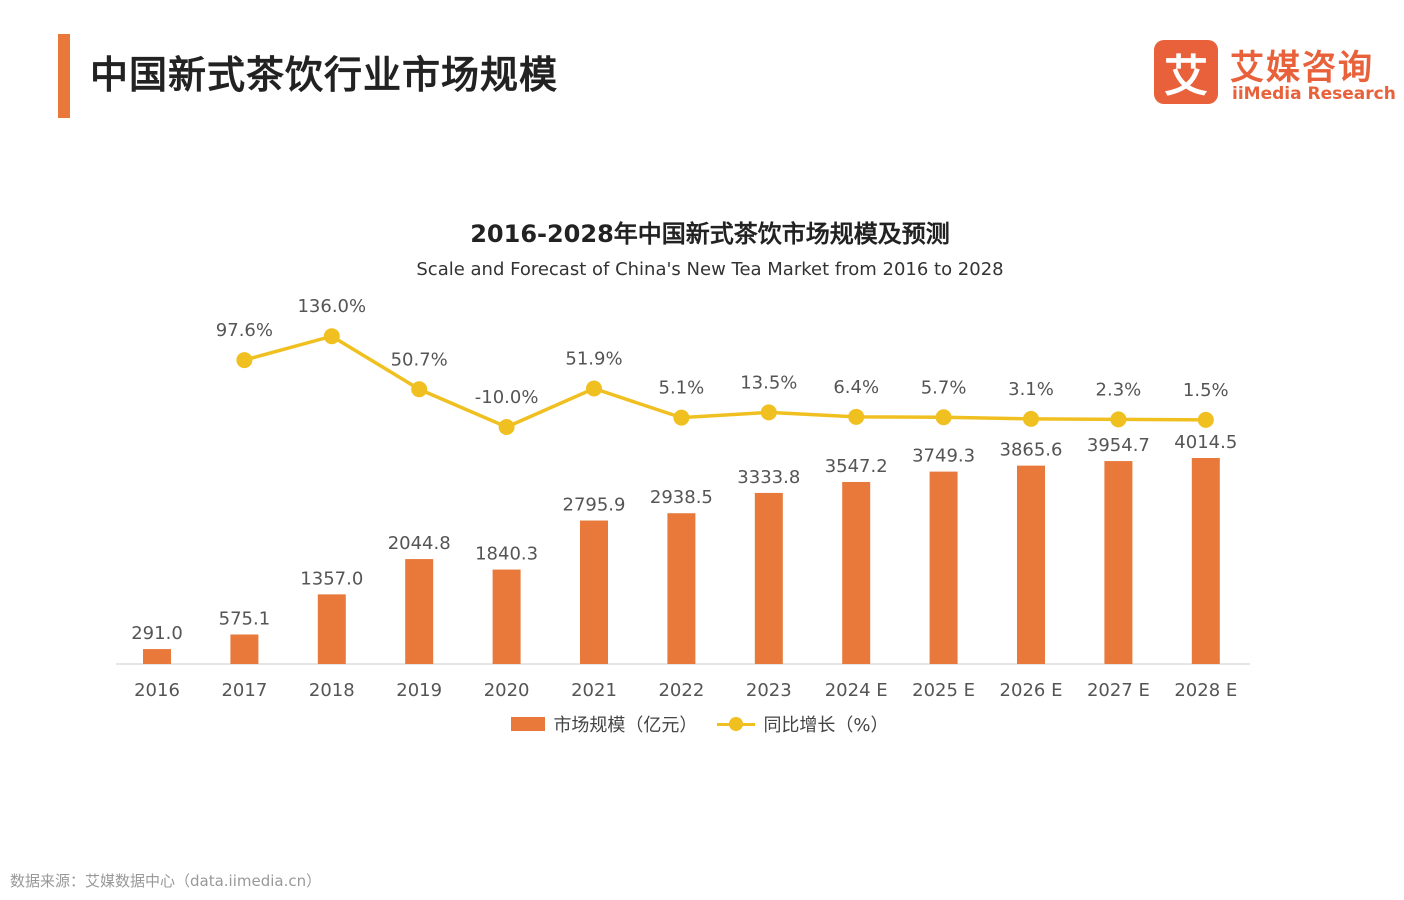 This screenshot has height=900, width=1404. I want to click on bar-value-label: 575.1, so click(245, 618).